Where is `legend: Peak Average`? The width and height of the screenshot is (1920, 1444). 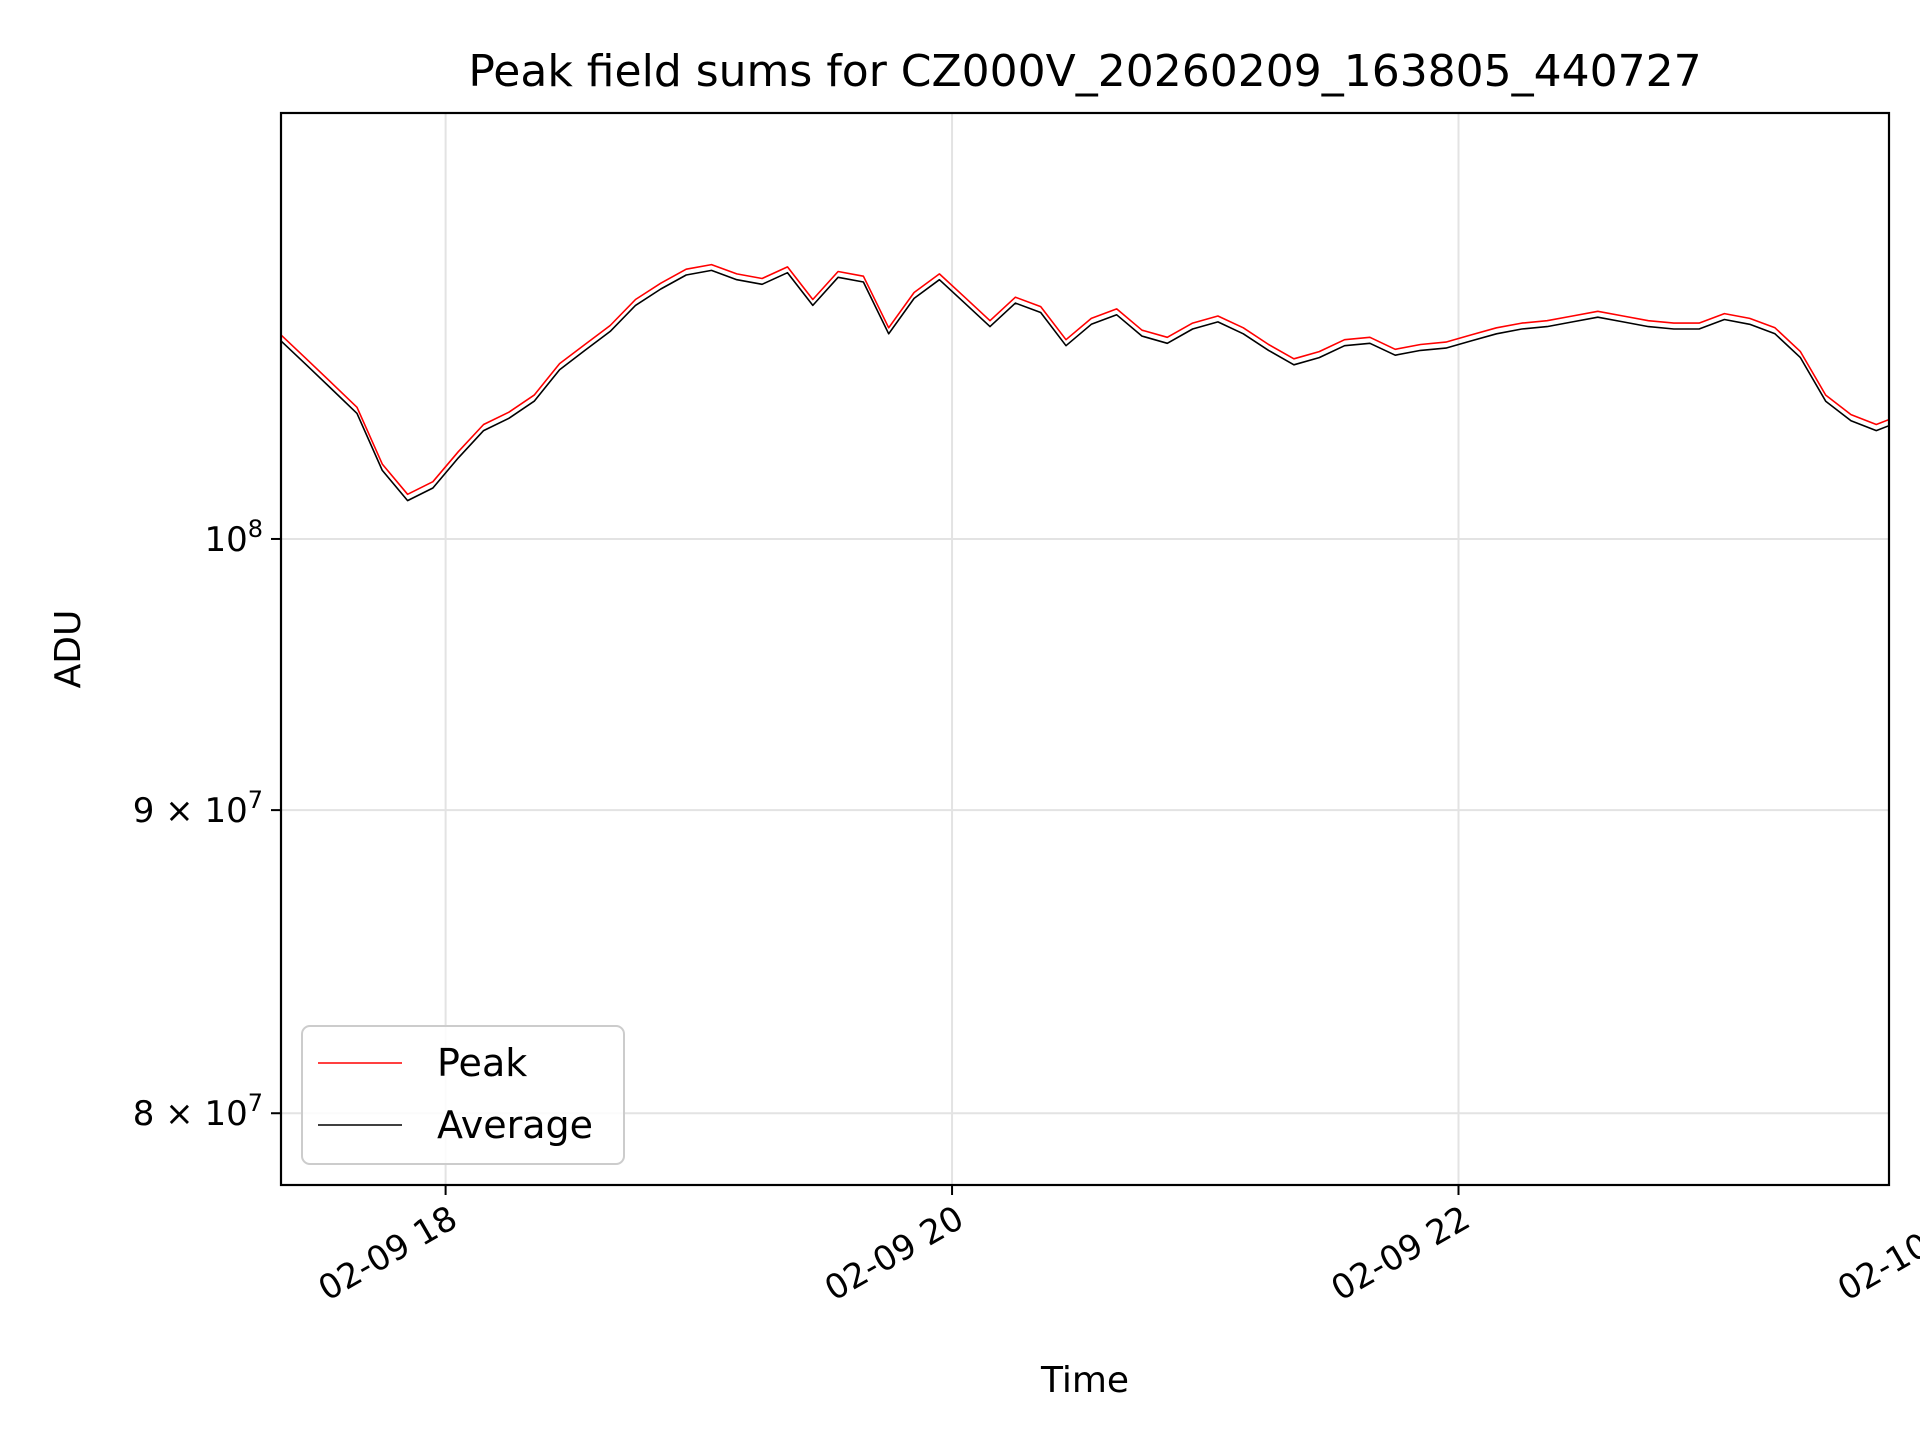 legend: Peak Average is located at coordinates (463, 1095).